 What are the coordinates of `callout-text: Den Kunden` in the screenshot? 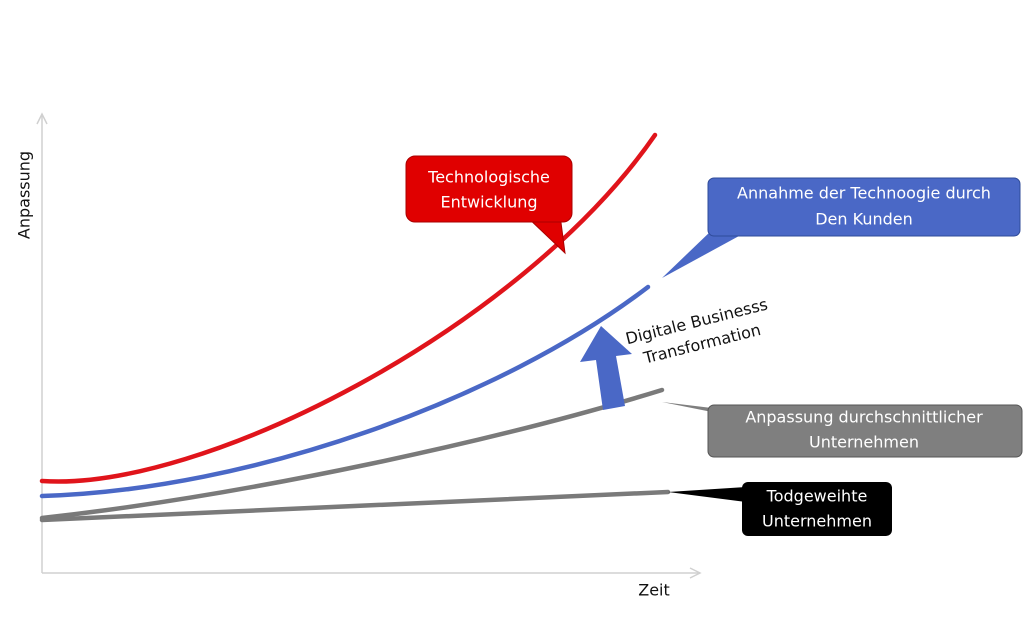 It's located at (864, 219).